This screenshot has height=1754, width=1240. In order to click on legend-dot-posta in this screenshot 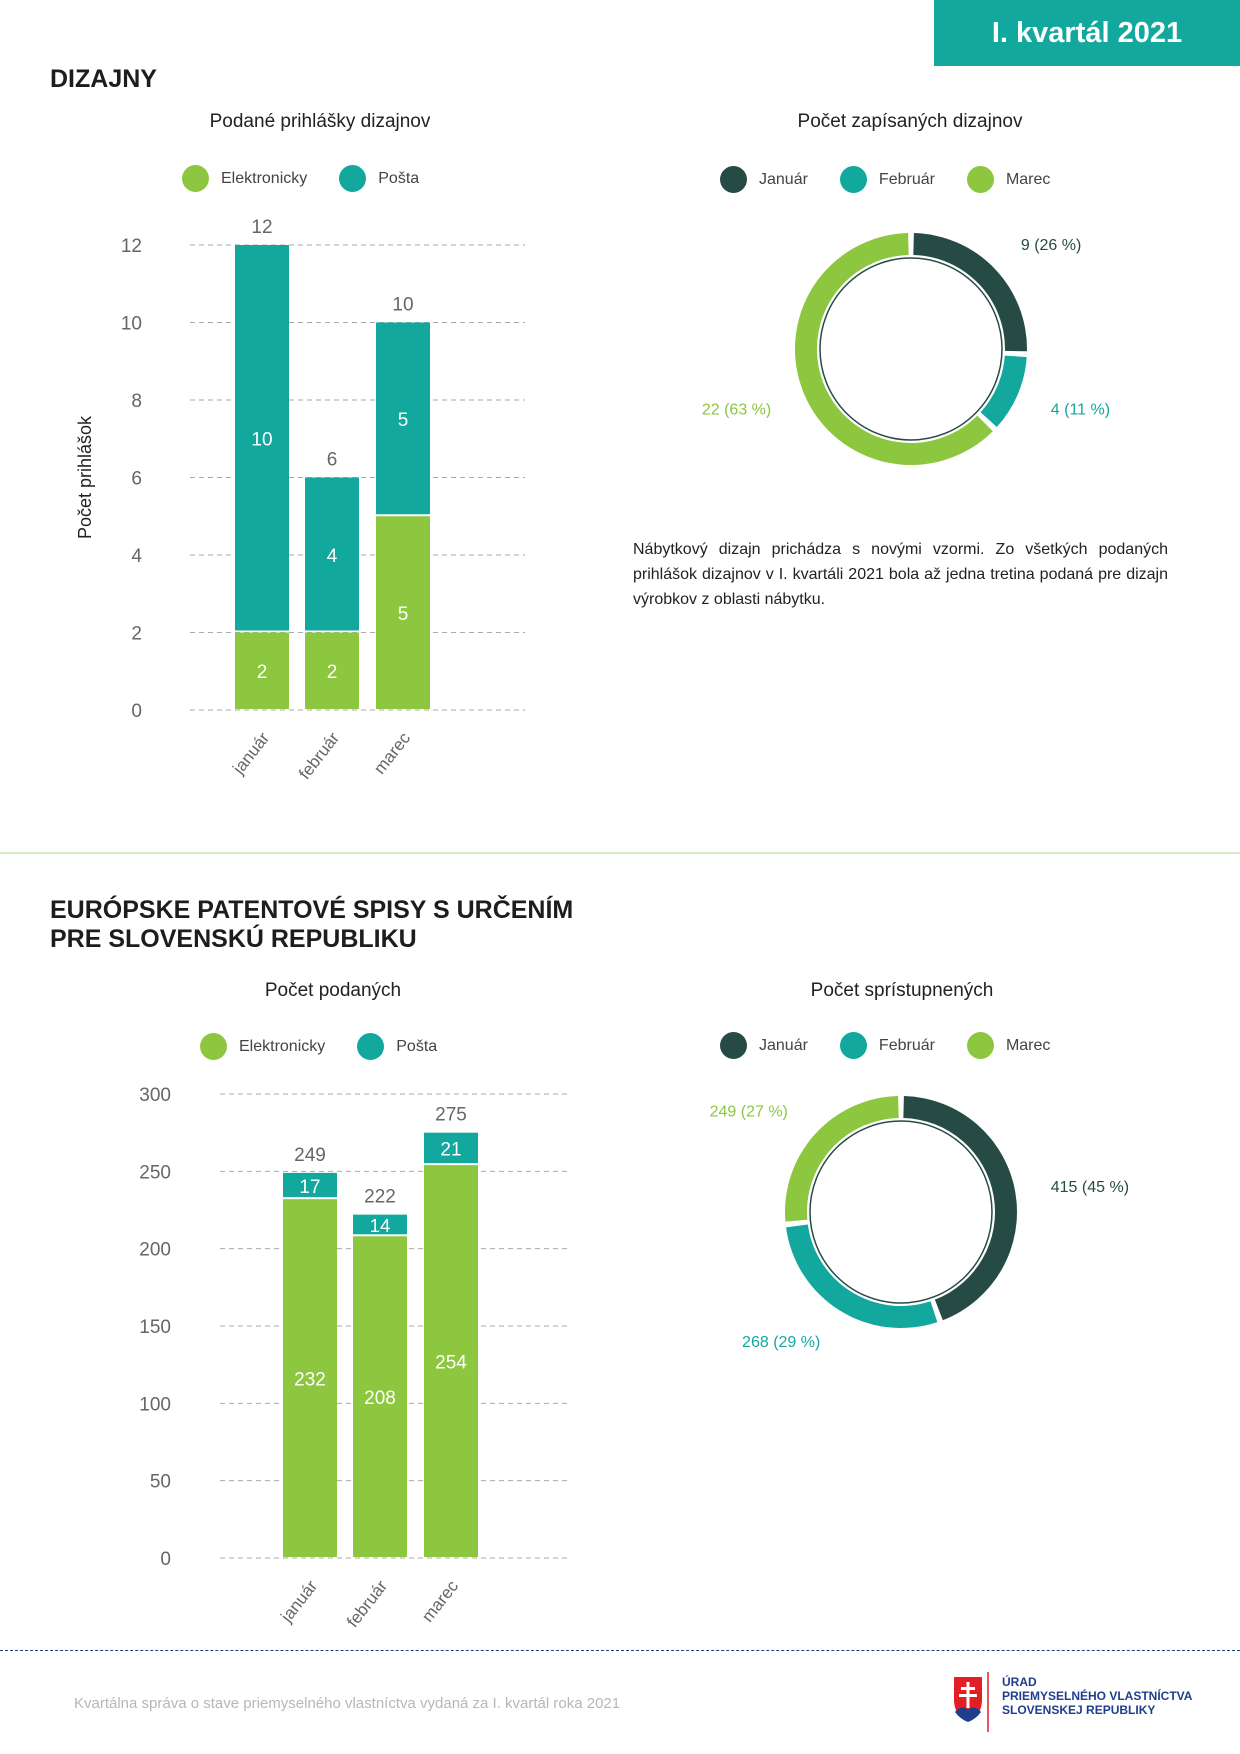, I will do `click(353, 178)`.